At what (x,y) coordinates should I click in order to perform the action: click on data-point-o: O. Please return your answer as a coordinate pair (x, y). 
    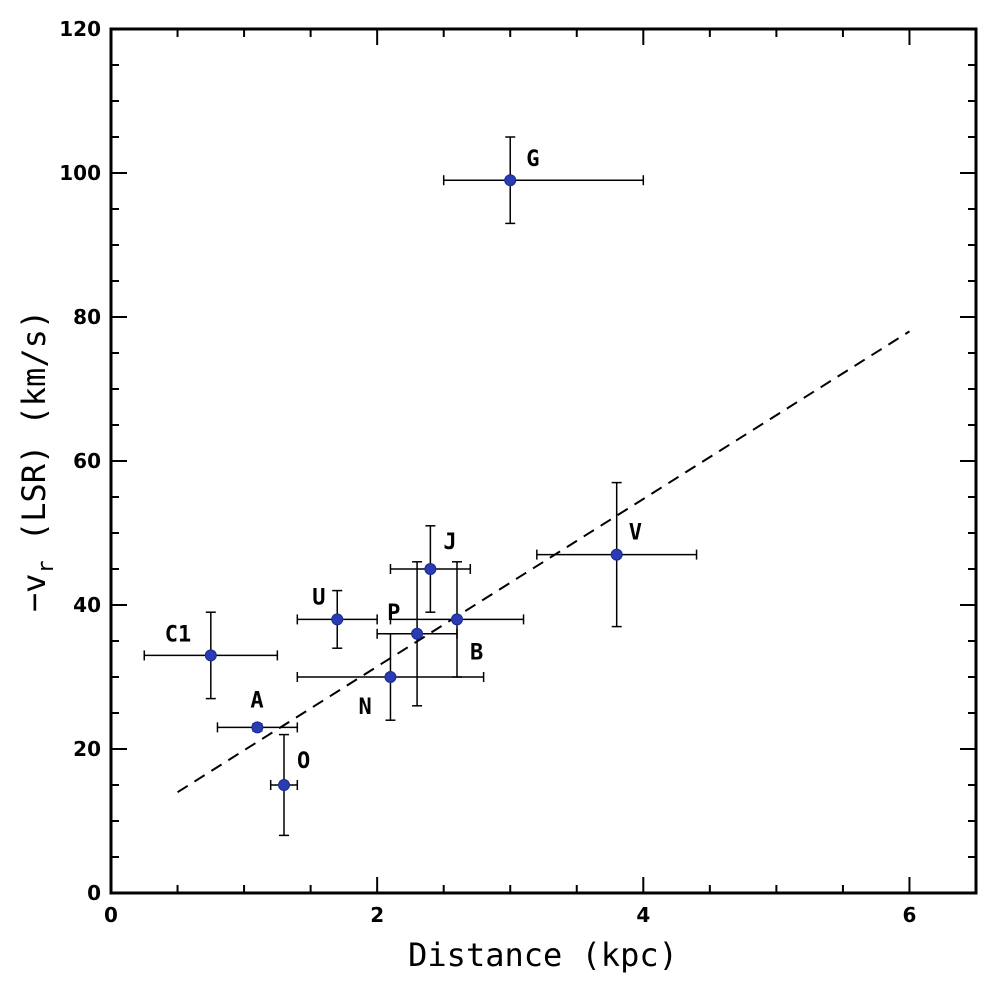
    Looking at the image, I should click on (289, 785).